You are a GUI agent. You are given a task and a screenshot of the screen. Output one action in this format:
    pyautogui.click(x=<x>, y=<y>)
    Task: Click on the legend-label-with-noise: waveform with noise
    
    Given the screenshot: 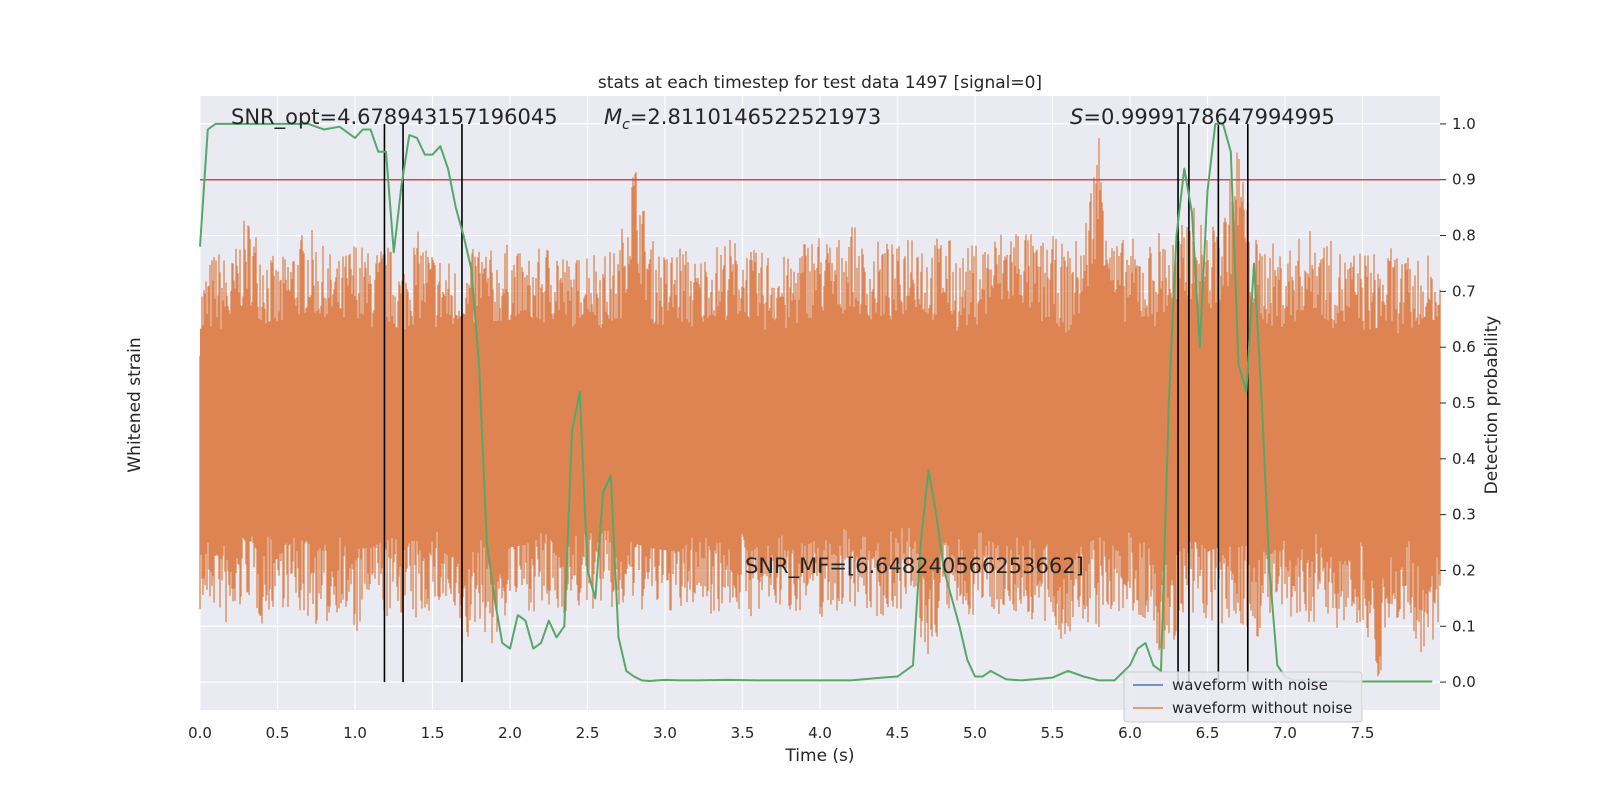 What is the action you would take?
    pyautogui.click(x=1250, y=685)
    